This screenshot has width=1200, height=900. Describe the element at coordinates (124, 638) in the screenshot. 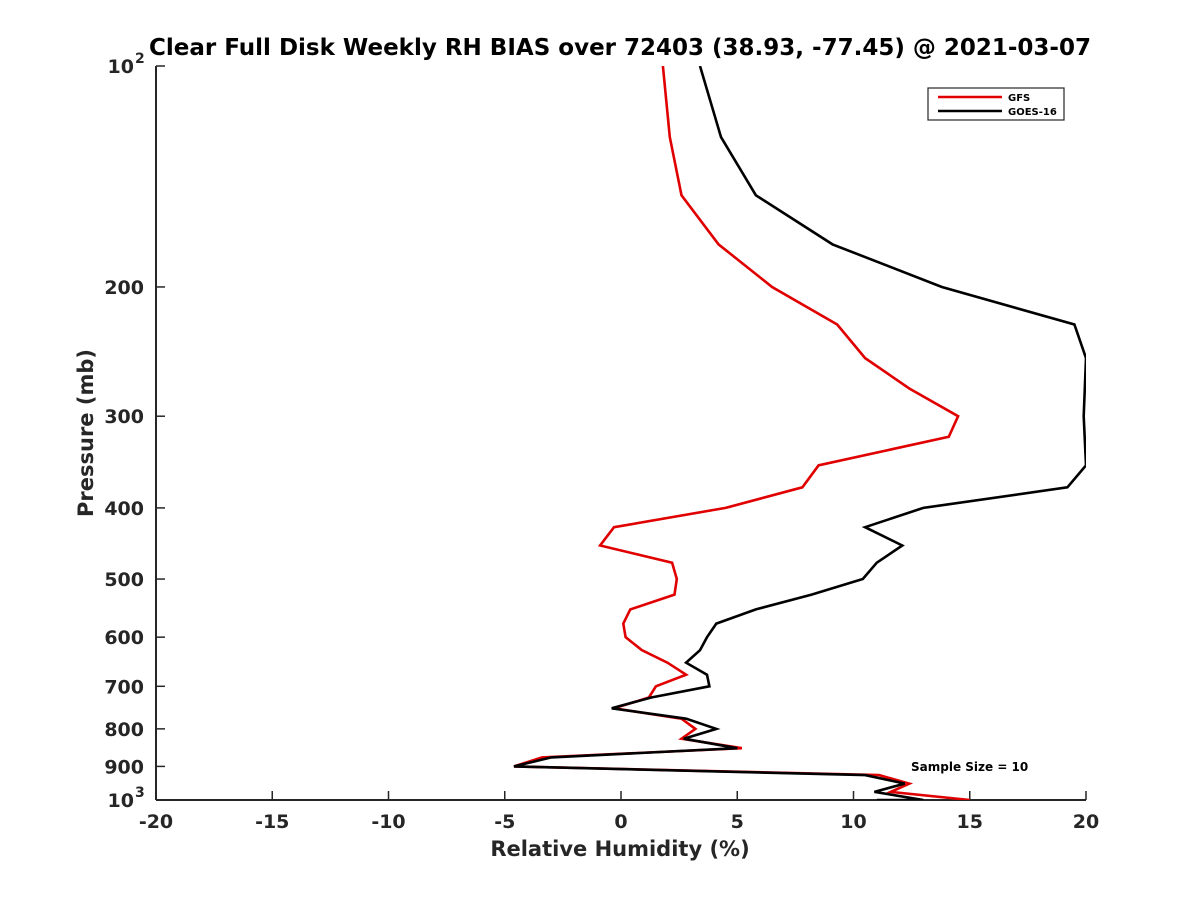

I see `y-tick-label: 600` at that location.